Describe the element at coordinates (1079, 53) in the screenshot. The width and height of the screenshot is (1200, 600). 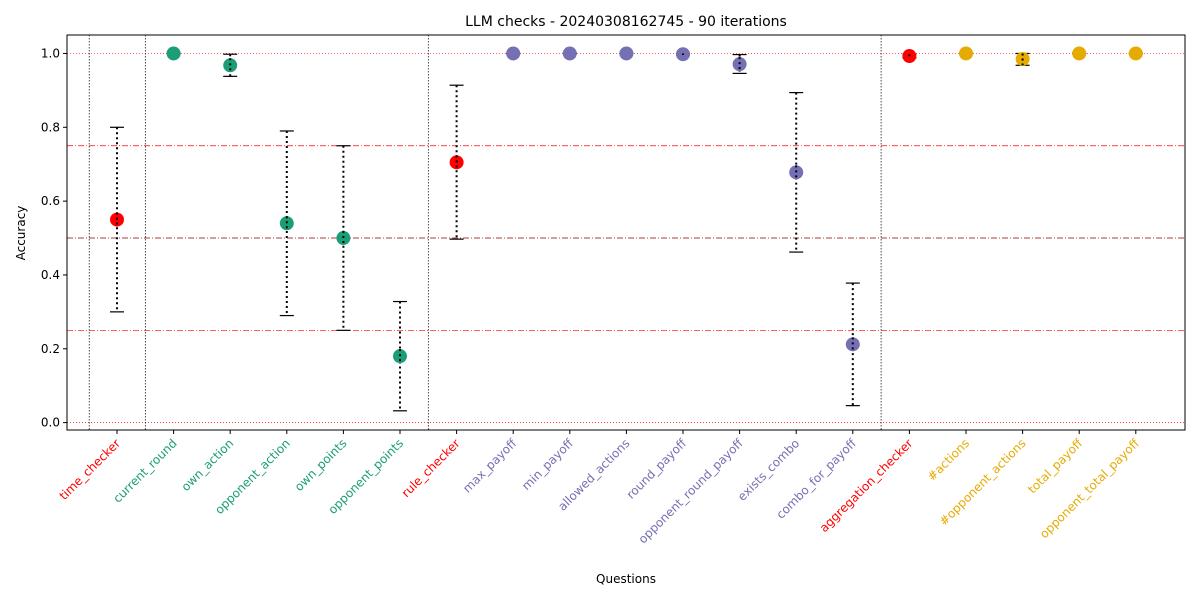
I see `data-point-total_payoff` at that location.